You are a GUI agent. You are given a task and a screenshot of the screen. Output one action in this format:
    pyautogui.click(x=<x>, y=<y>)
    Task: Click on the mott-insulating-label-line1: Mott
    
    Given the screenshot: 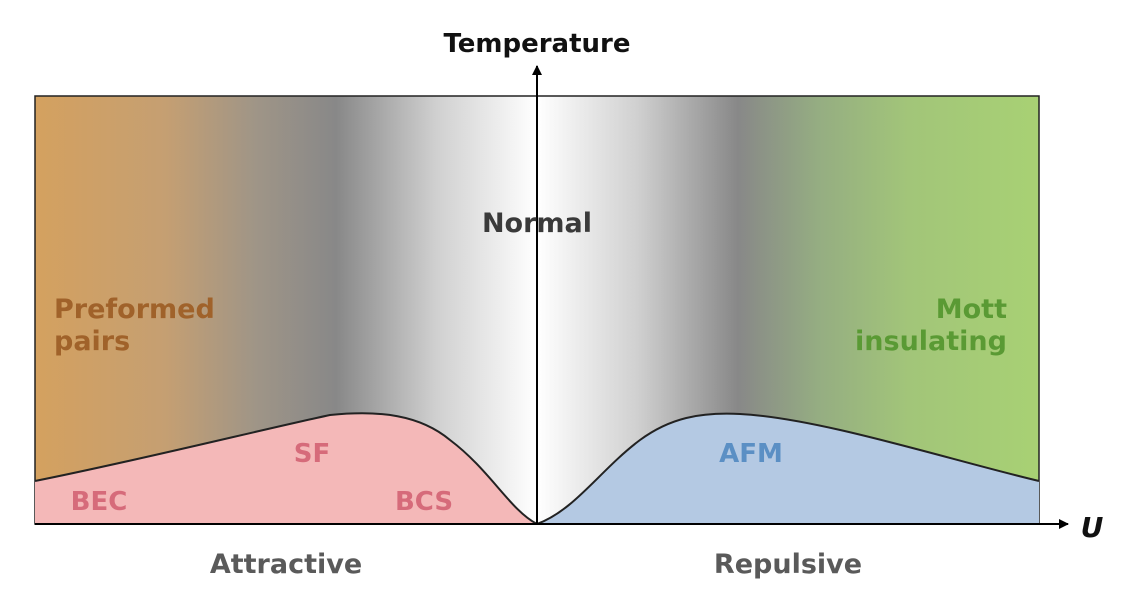 What is the action you would take?
    pyautogui.click(x=971, y=309)
    